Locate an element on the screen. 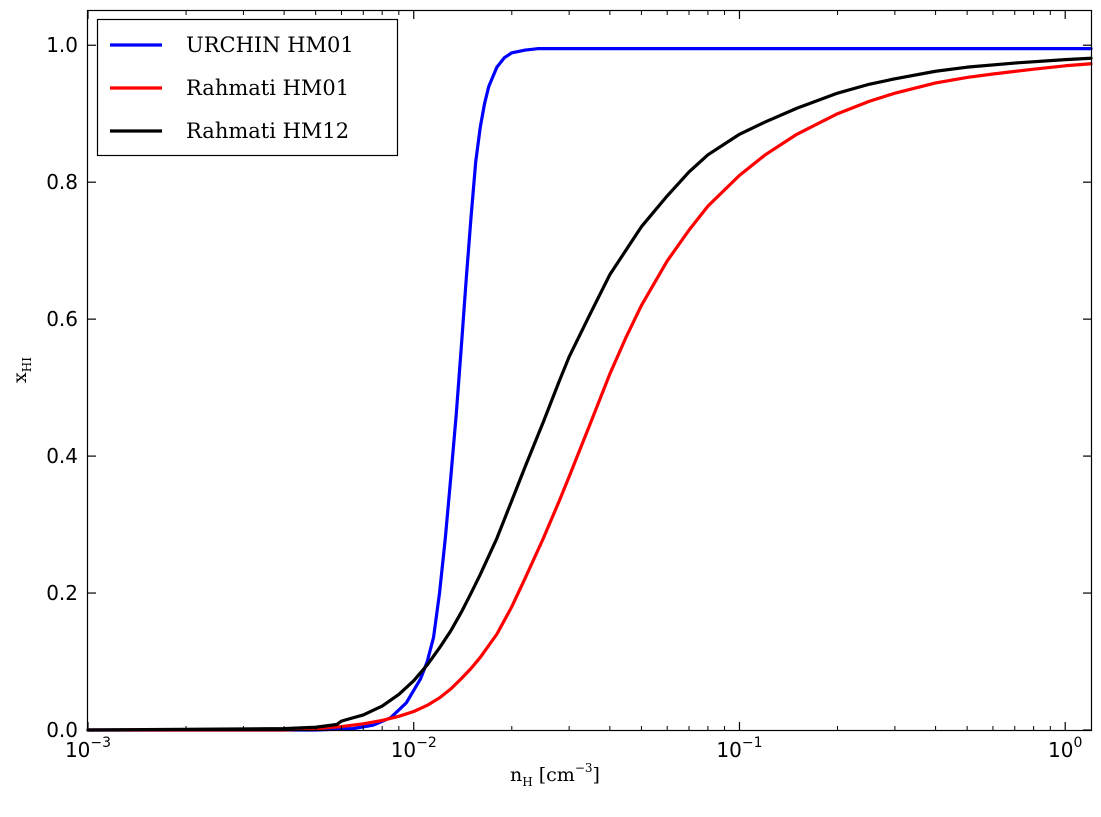 The image size is (1101, 817). x-tick-label-exp-1: −2 is located at coordinates (426, 743).